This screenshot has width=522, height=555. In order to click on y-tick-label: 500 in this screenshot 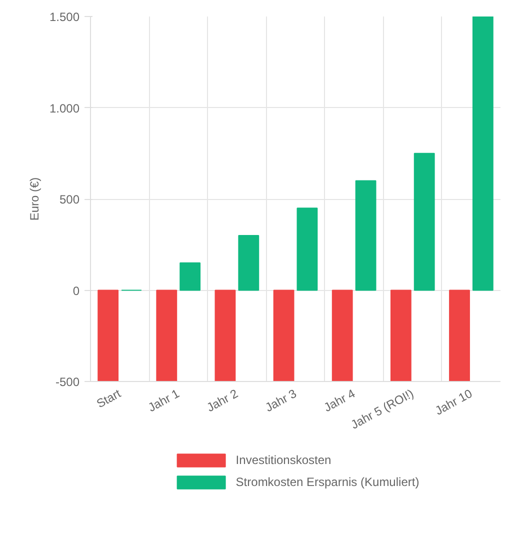, I will do `click(69, 199)`.